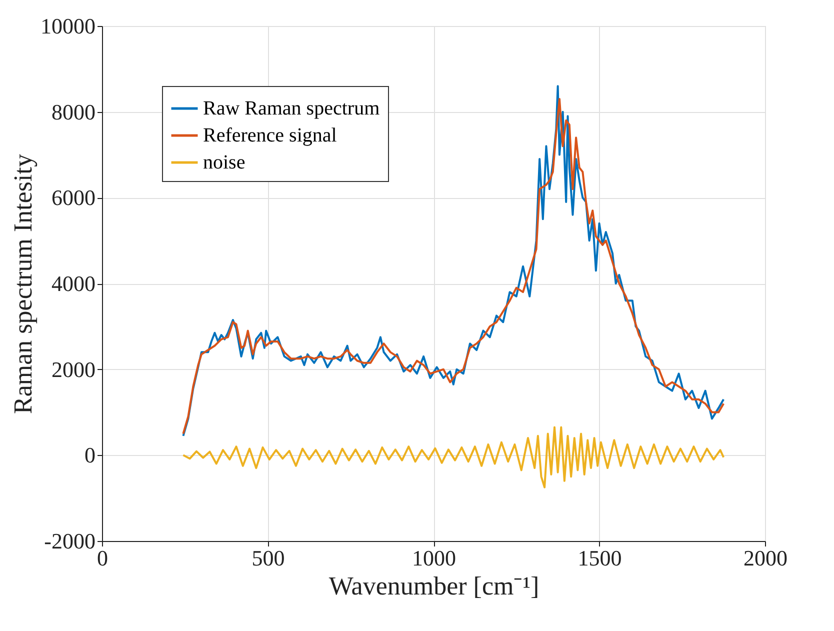 The height and width of the screenshot is (631, 834). Describe the element at coordinates (74, 111) in the screenshot. I see `y-tick-label: 8000` at that location.